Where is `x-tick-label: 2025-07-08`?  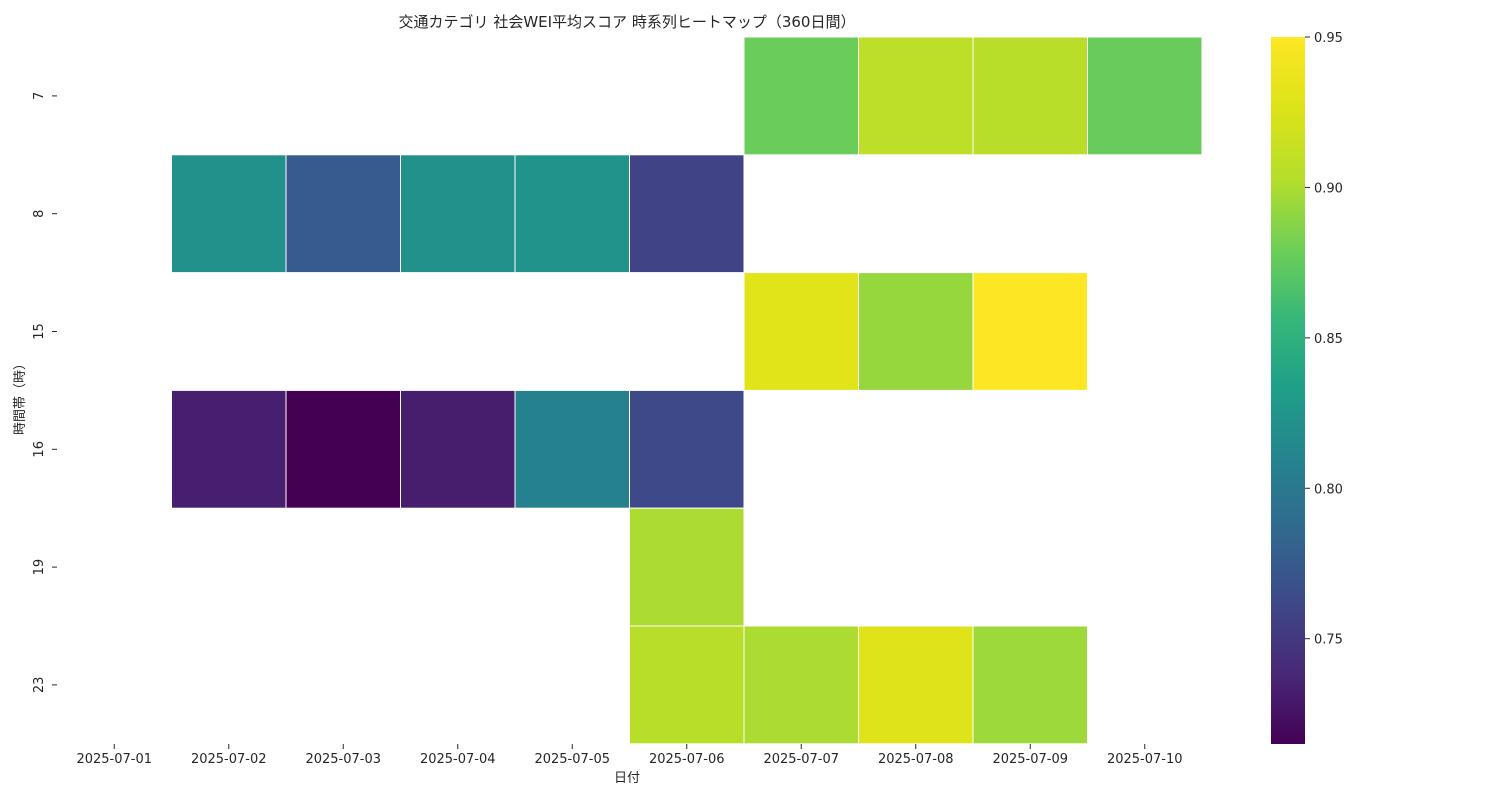 x-tick-label: 2025-07-08 is located at coordinates (916, 759).